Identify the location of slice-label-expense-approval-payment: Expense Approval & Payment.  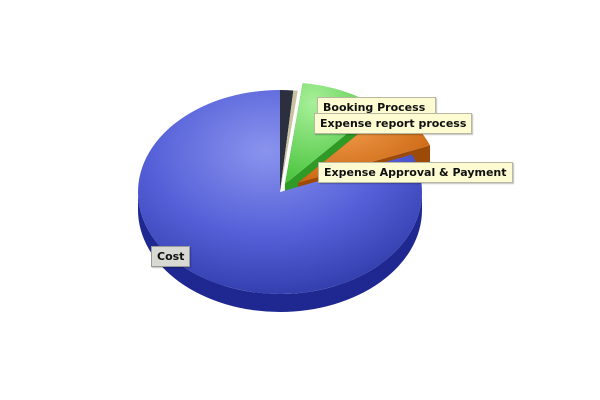
(415, 172).